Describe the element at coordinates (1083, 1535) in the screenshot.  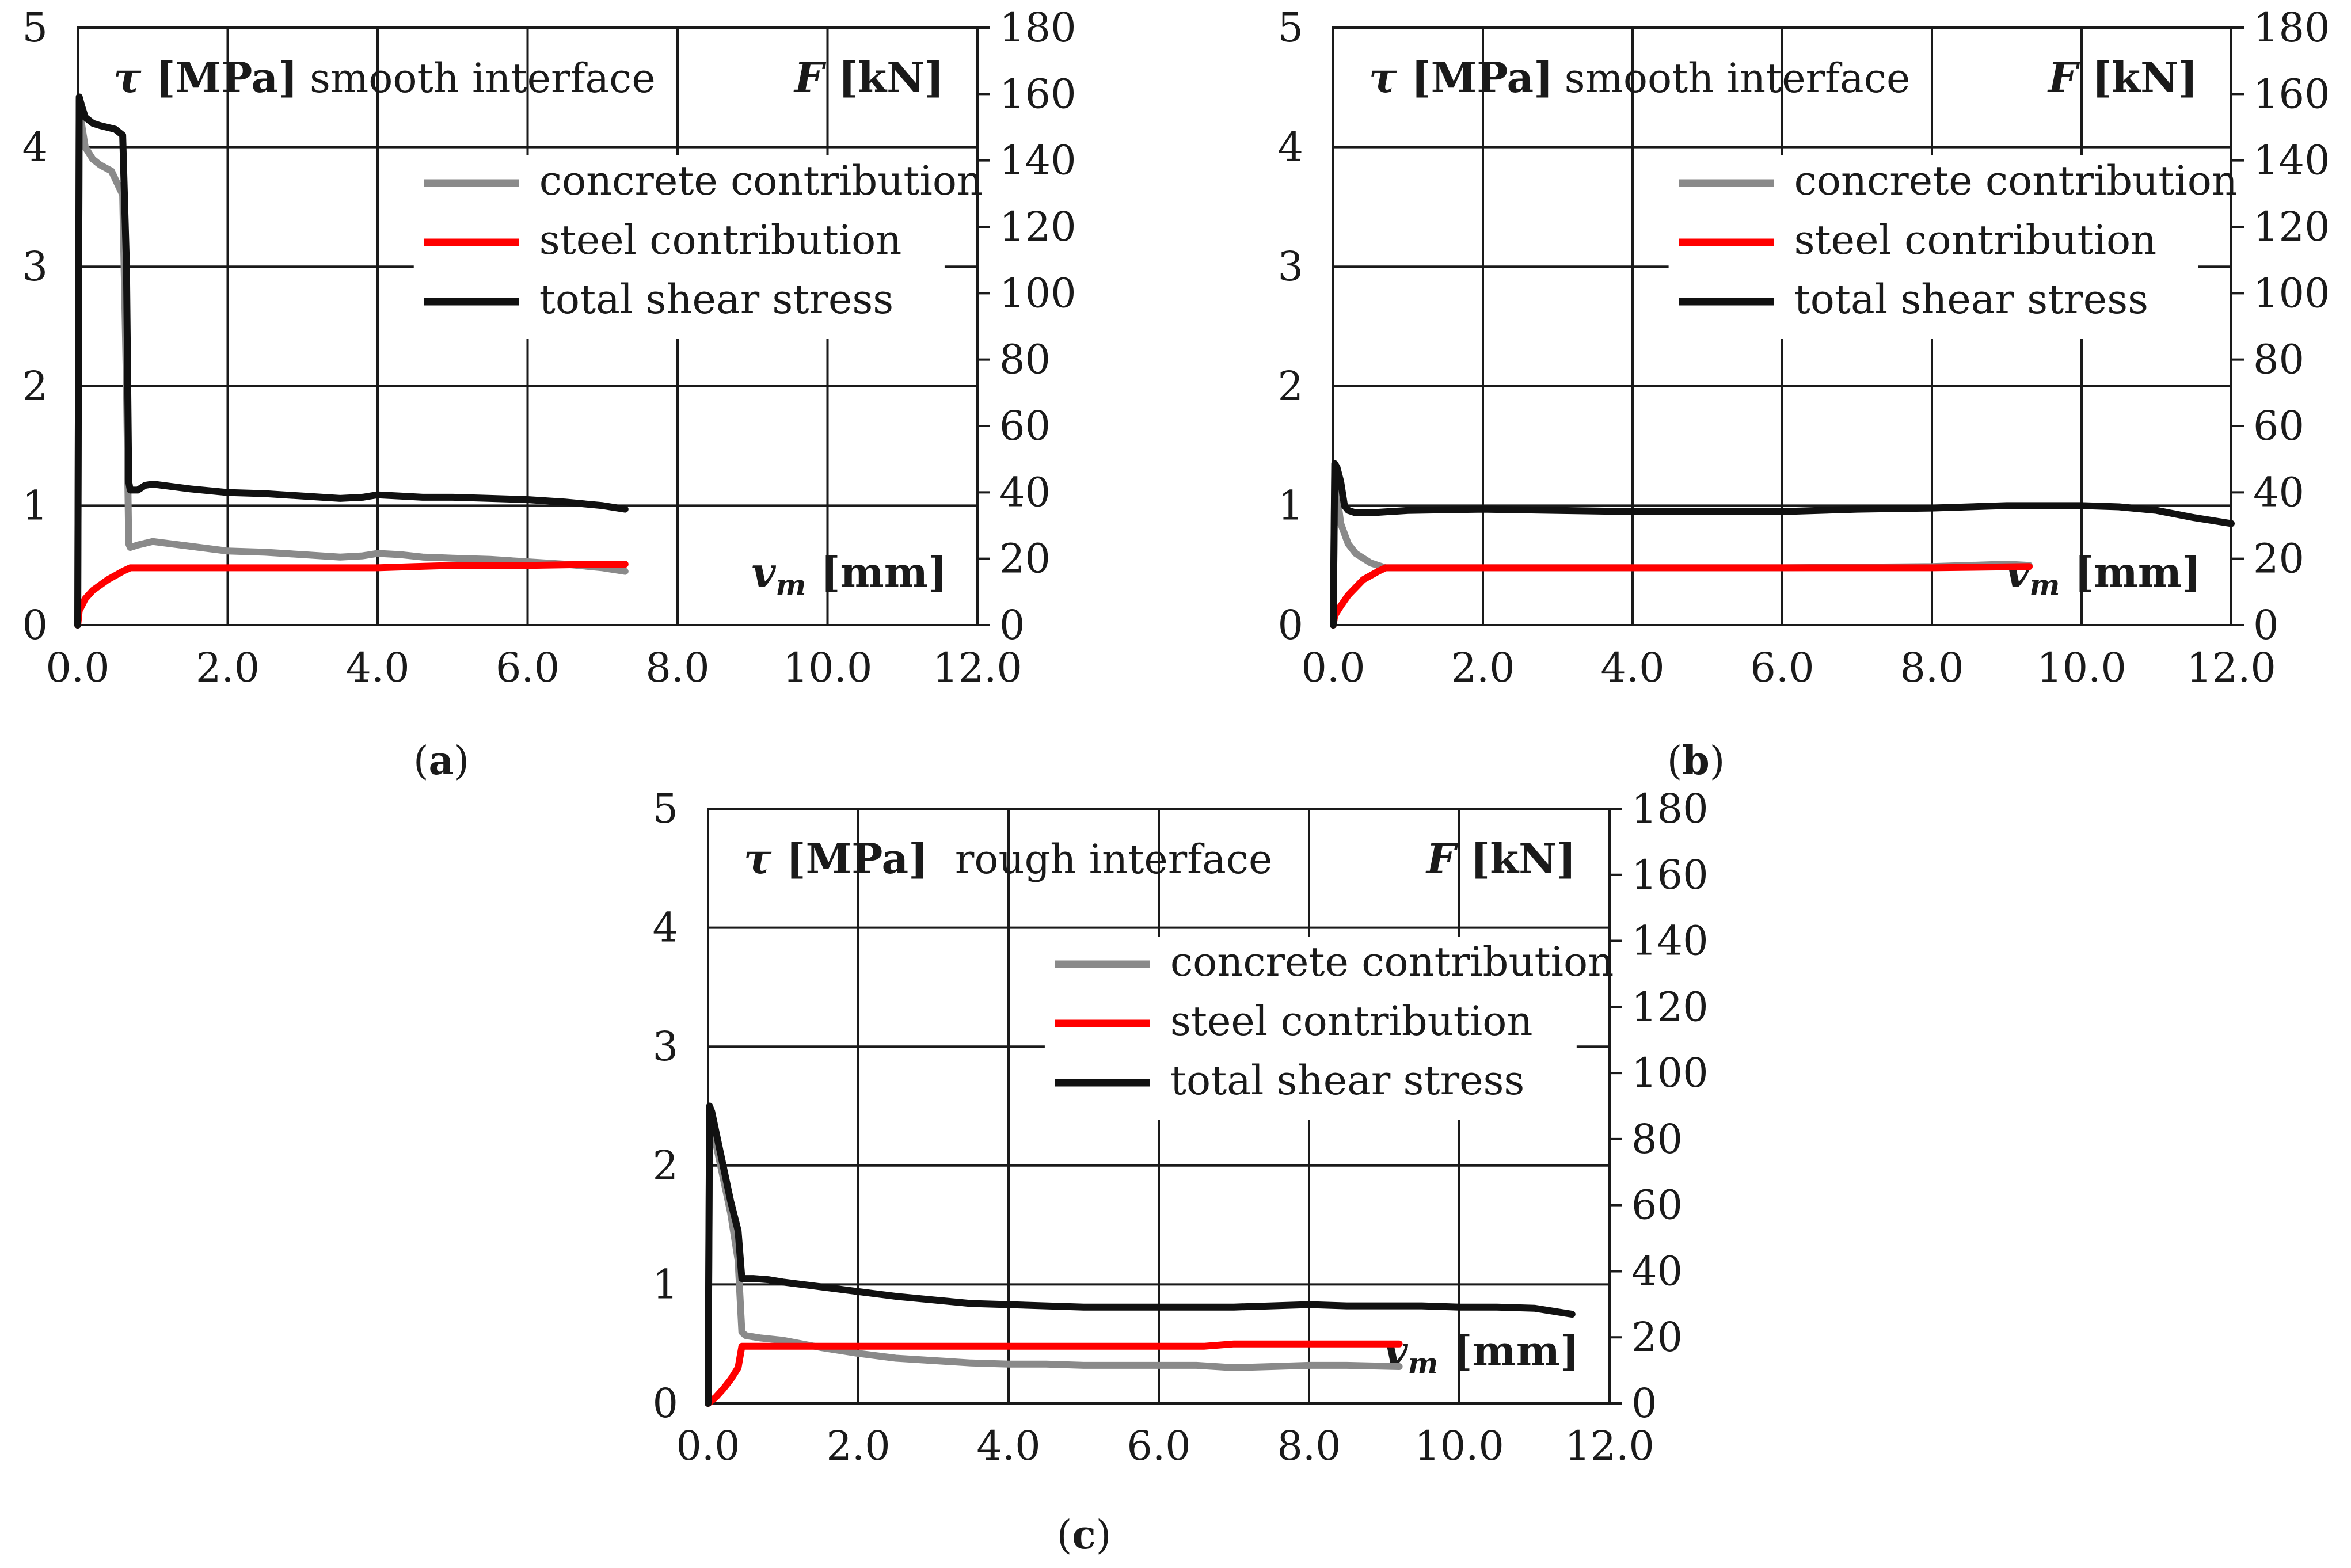
I see `caption-letter: c` at that location.